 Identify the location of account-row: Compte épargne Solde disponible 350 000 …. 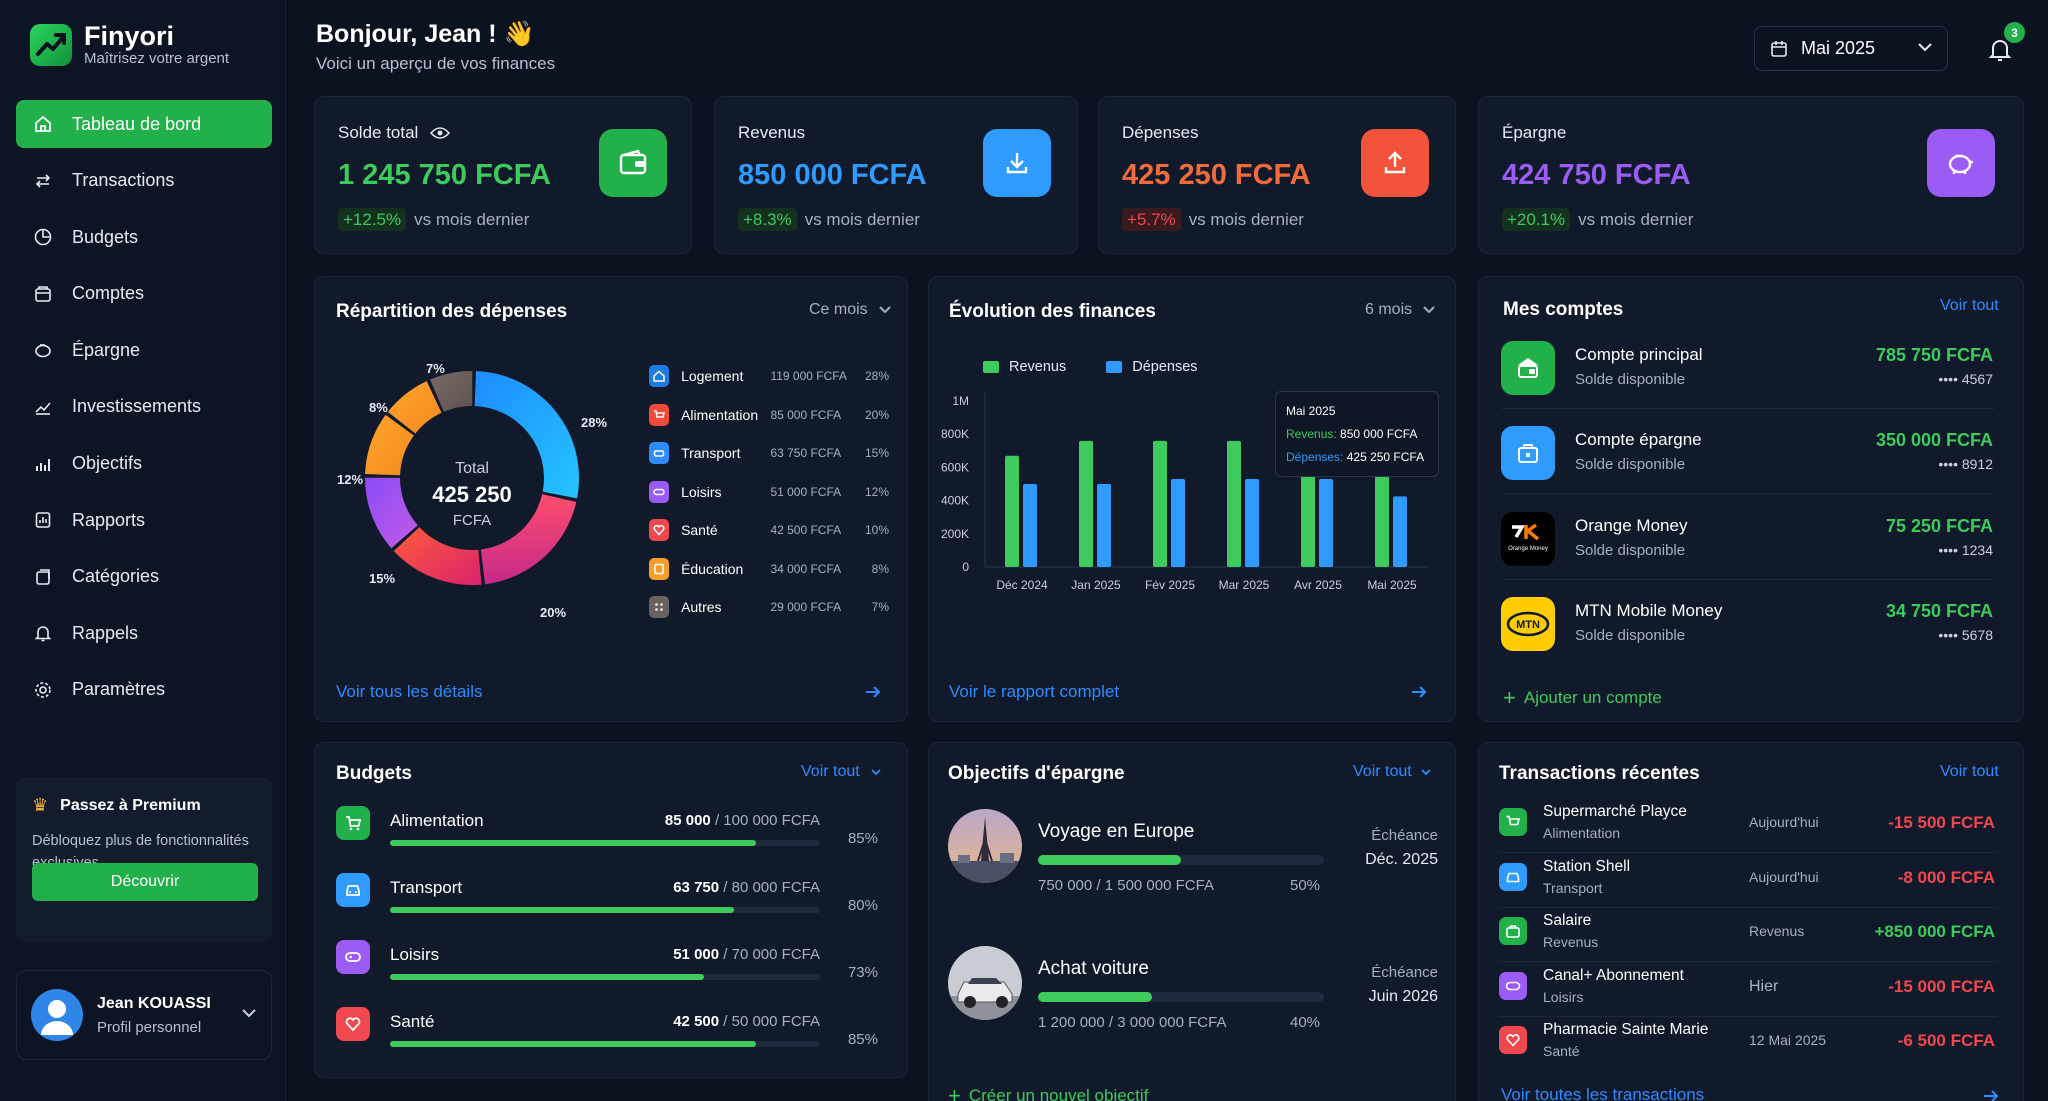
(1748, 452).